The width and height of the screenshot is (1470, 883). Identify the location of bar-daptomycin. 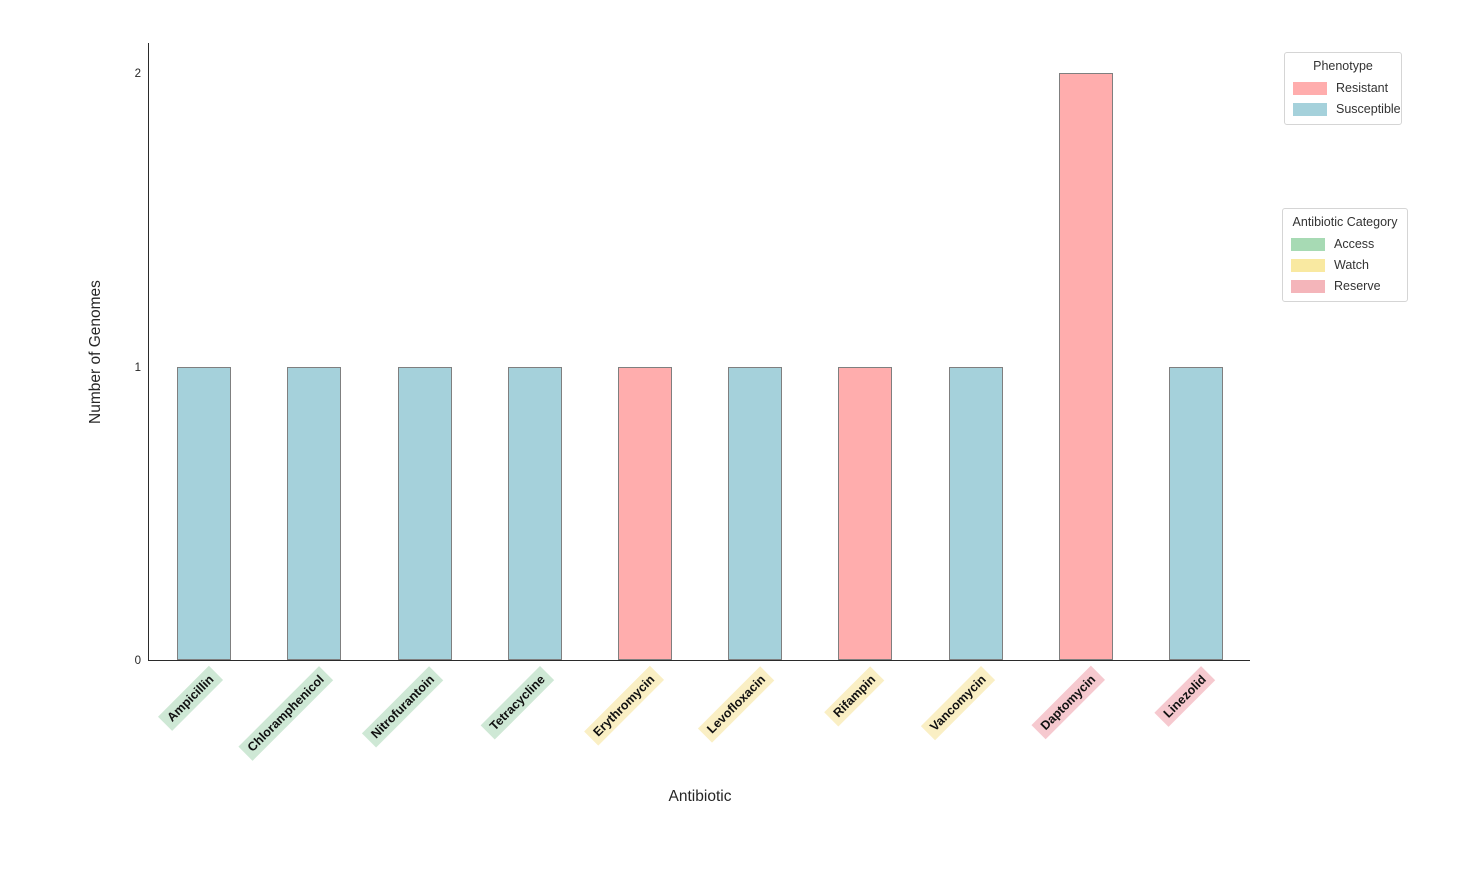
(1085, 366).